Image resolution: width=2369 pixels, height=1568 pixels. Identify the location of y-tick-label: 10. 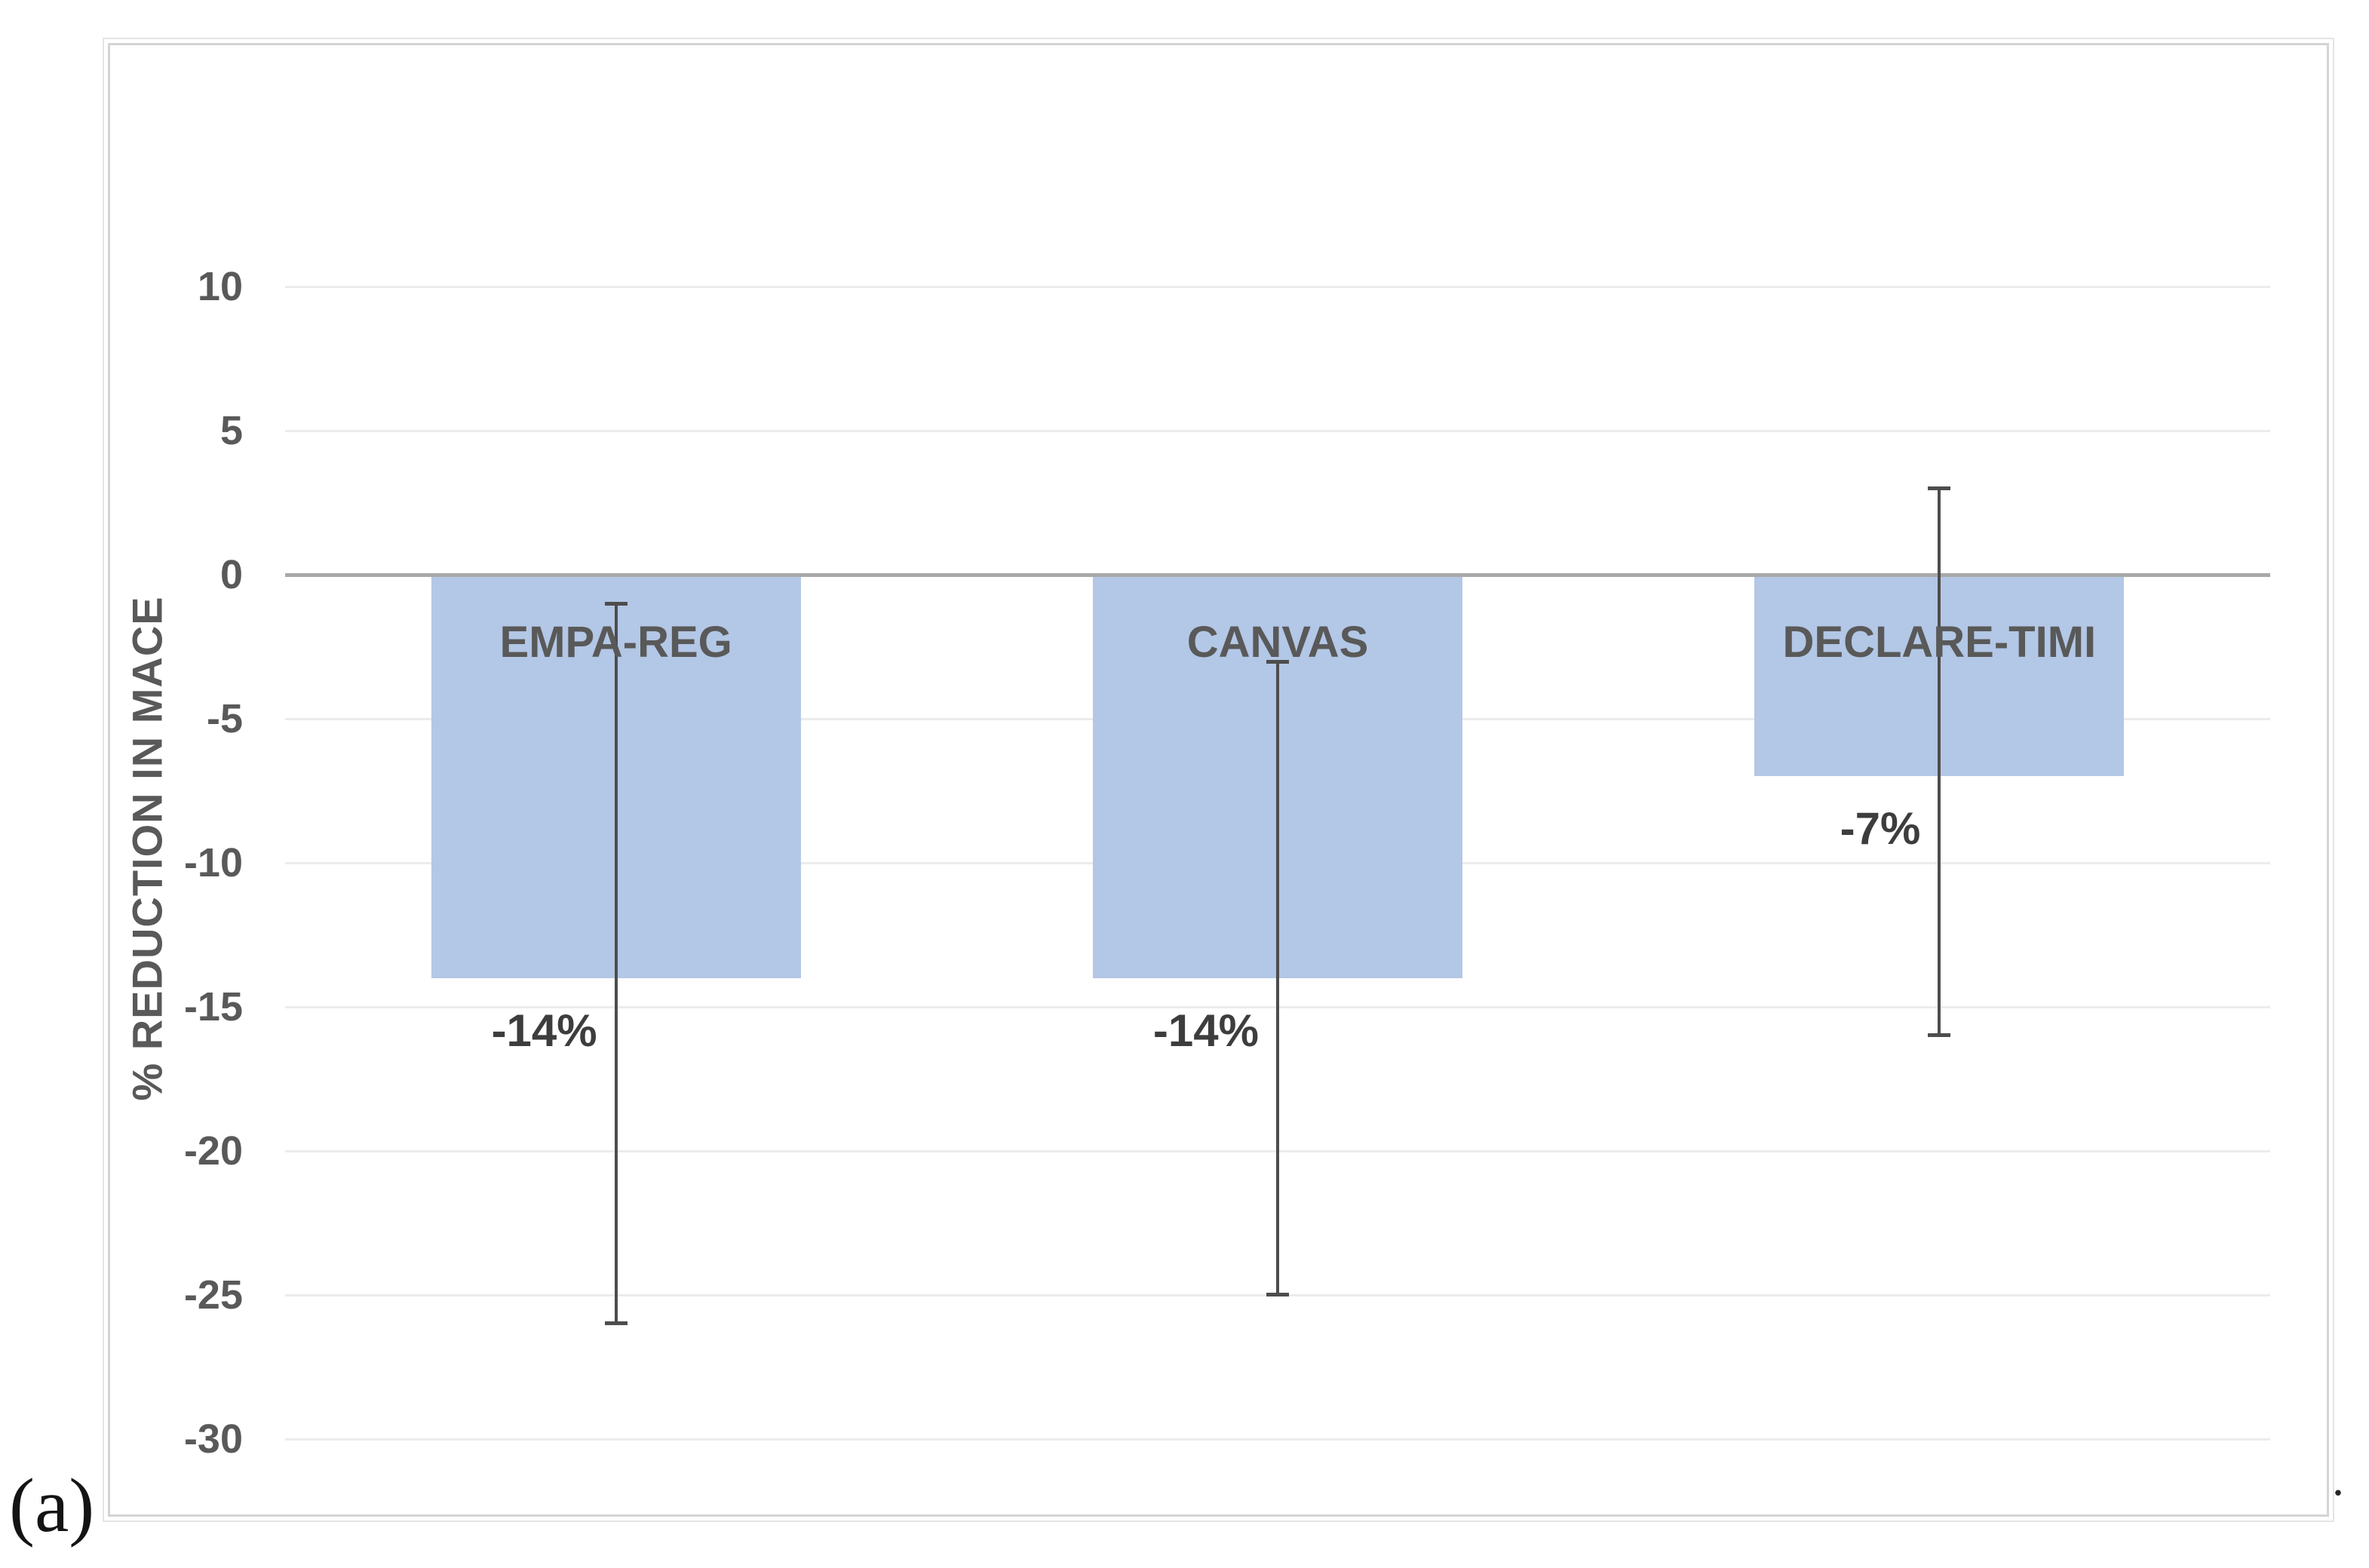
(220, 287).